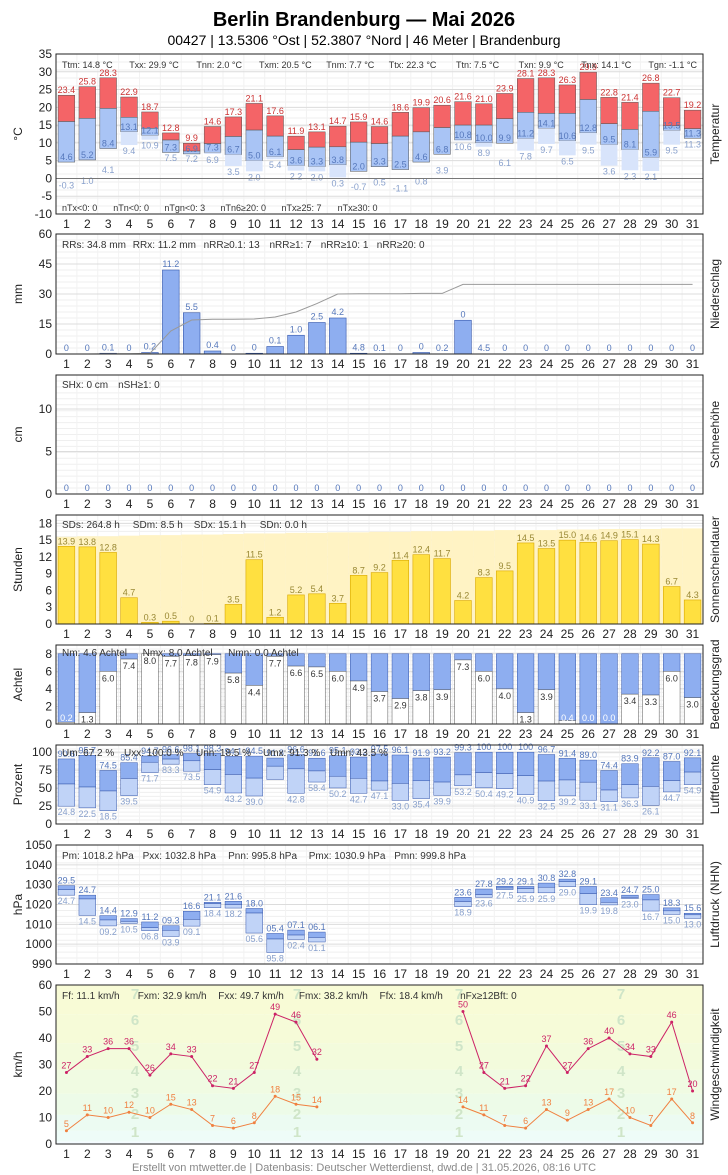  Describe the element at coordinates (546, 150) in the screenshot. I see `tg-label: 9.7` at that location.